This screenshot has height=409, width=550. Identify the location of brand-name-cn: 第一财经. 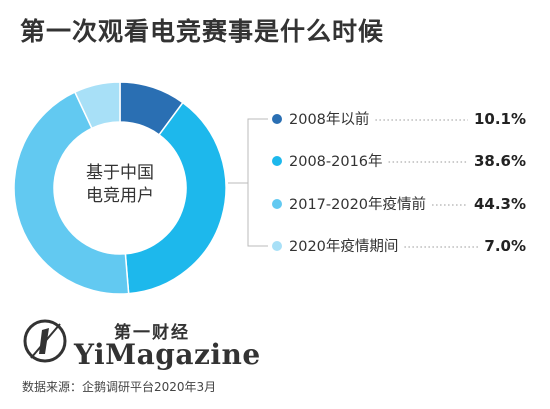
(152, 333).